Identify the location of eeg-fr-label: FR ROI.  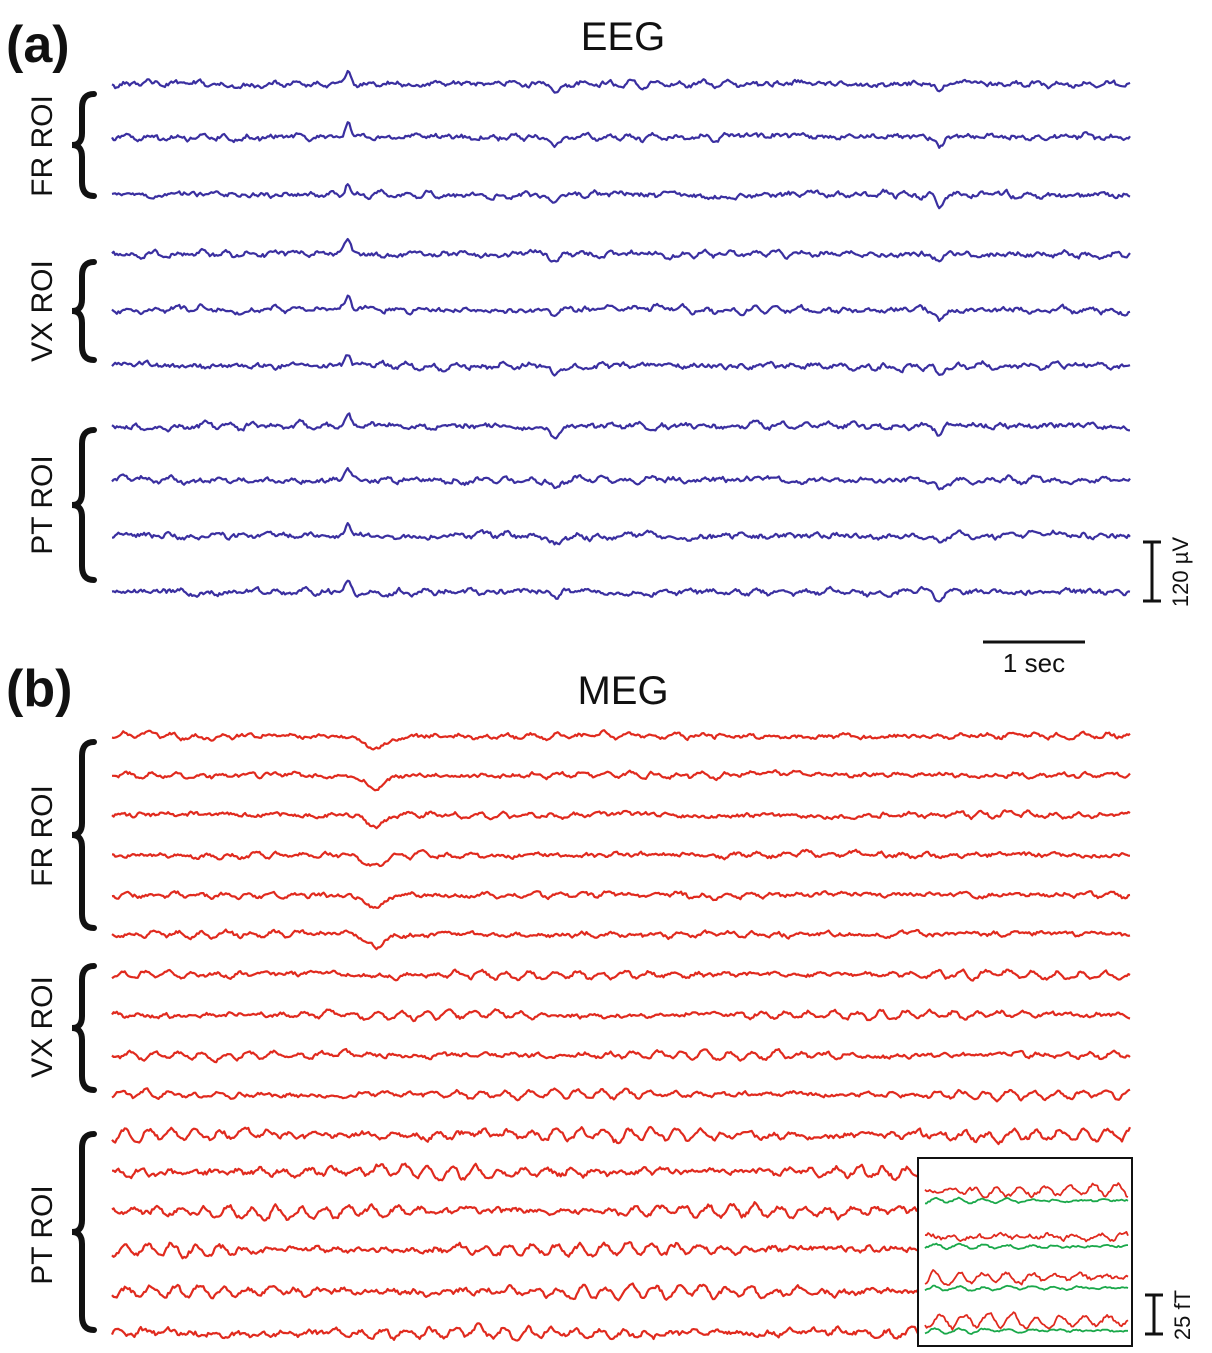
(42, 146).